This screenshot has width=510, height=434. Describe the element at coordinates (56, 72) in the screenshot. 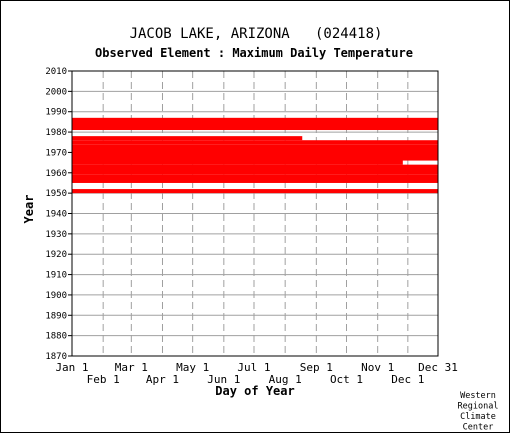

I see `y-tick-label: 2010` at that location.